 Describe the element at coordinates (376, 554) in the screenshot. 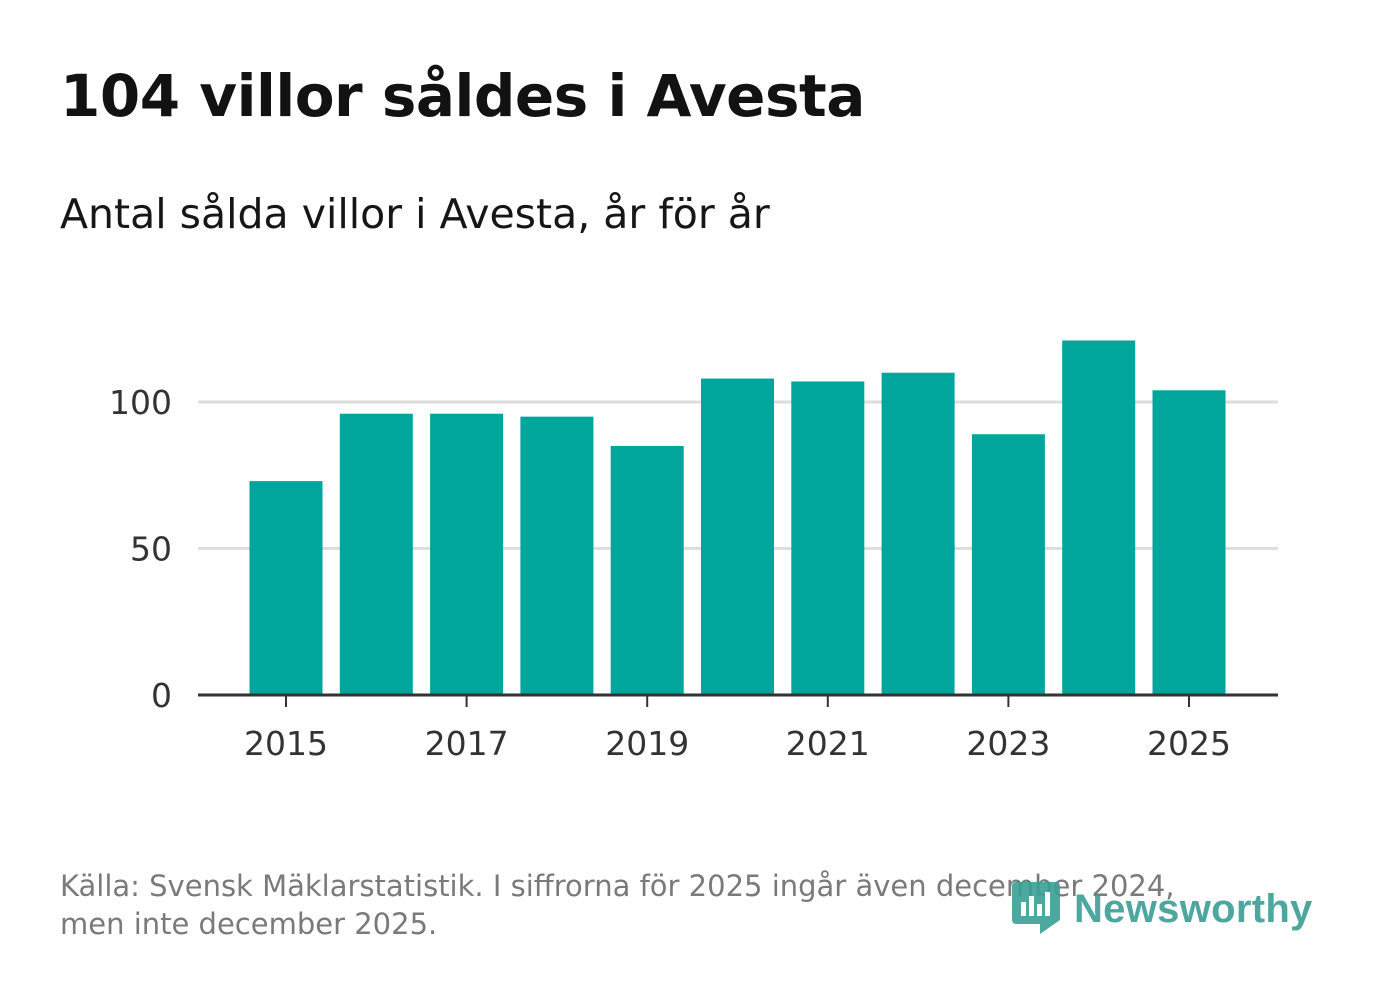

I see `bar-2016` at that location.